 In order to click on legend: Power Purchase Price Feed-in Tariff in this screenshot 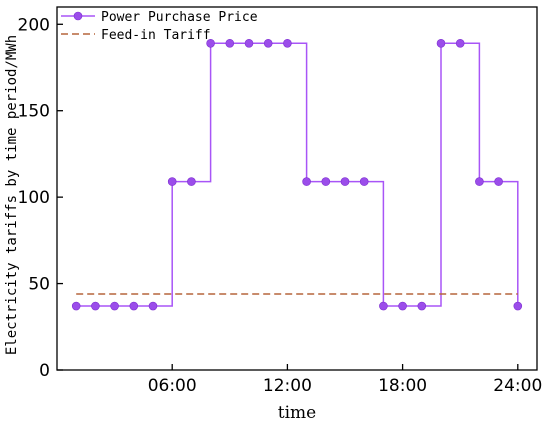, I will do `click(159, 26)`.